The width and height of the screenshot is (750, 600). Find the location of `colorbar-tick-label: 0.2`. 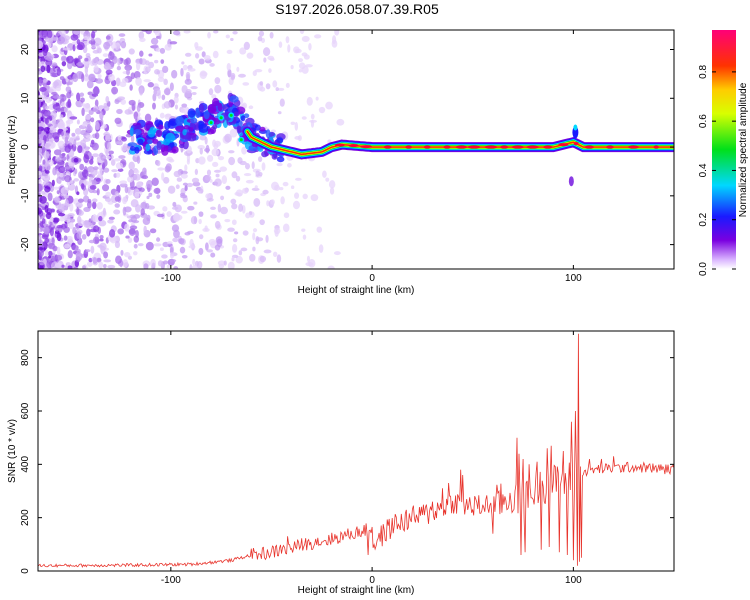

colorbar-tick-label: 0.2 is located at coordinates (703, 219).